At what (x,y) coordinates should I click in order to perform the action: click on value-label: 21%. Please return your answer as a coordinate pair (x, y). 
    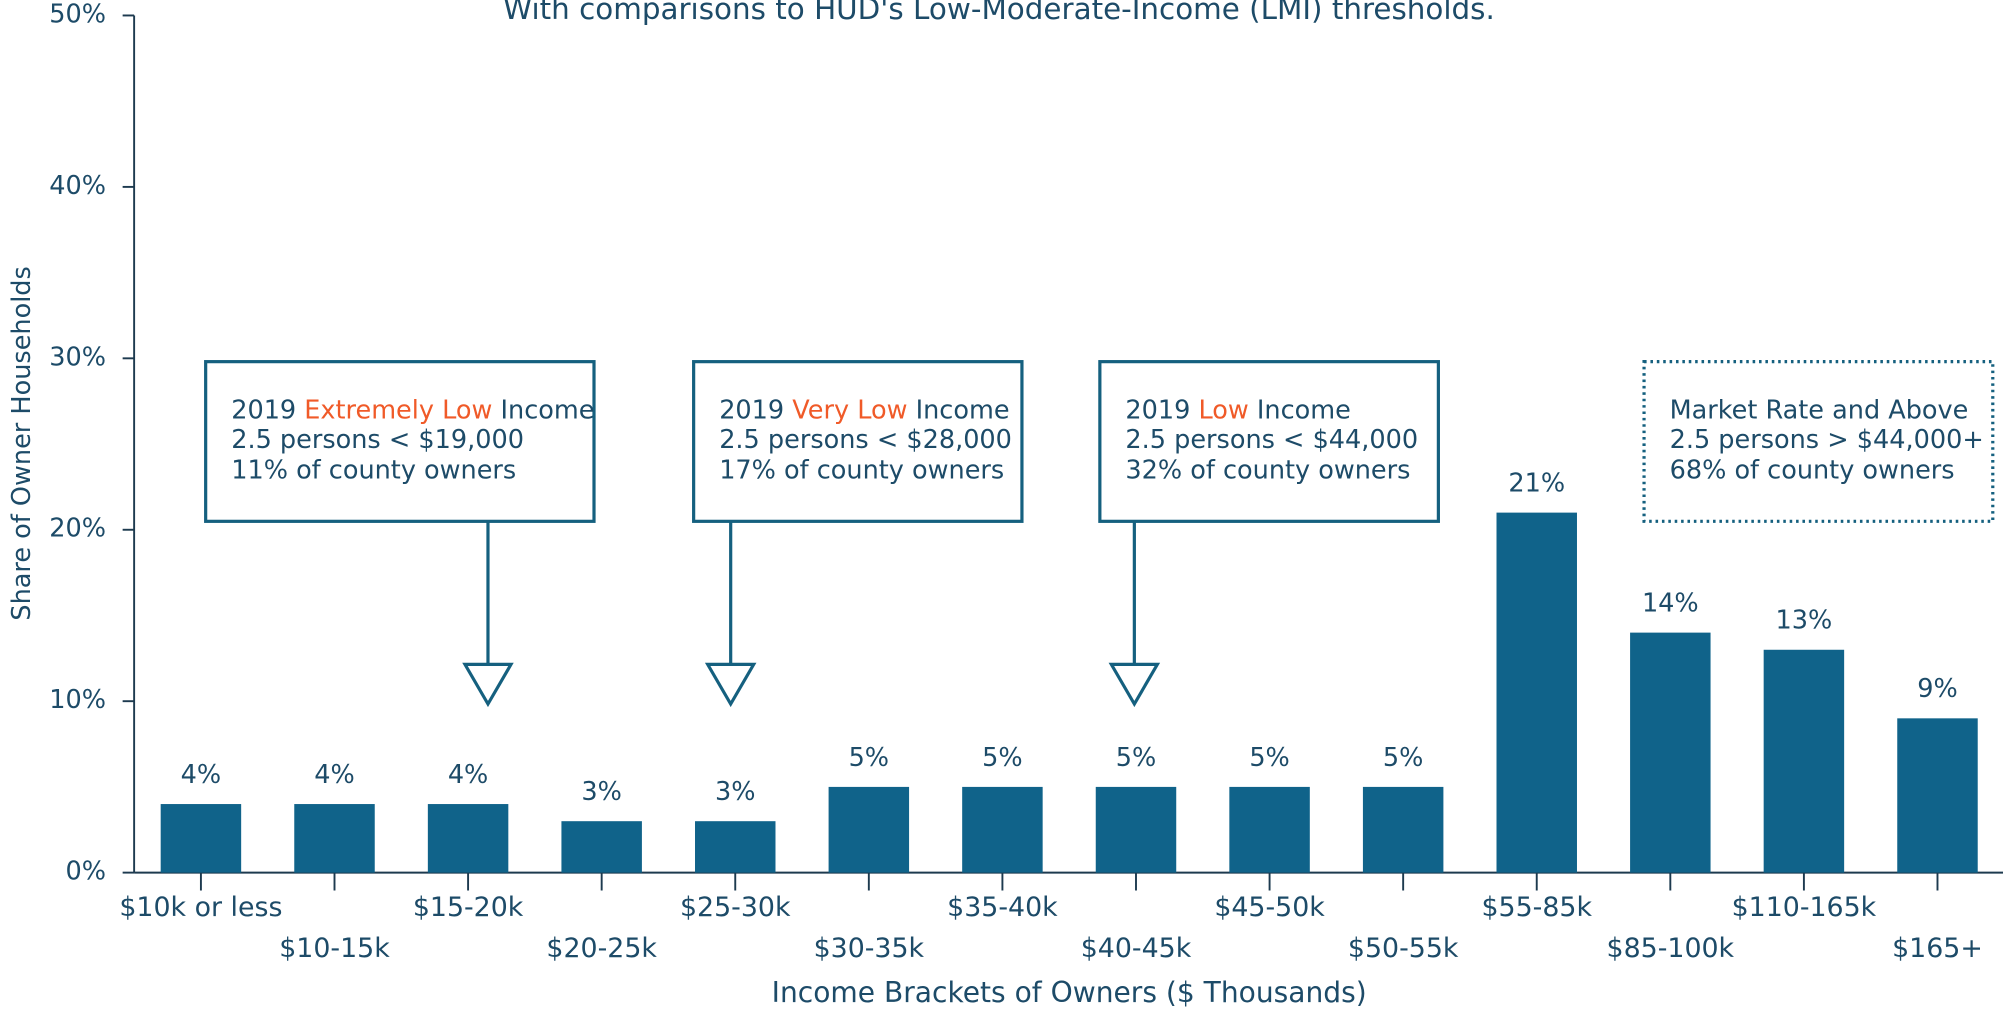
    Looking at the image, I should click on (1536, 484).